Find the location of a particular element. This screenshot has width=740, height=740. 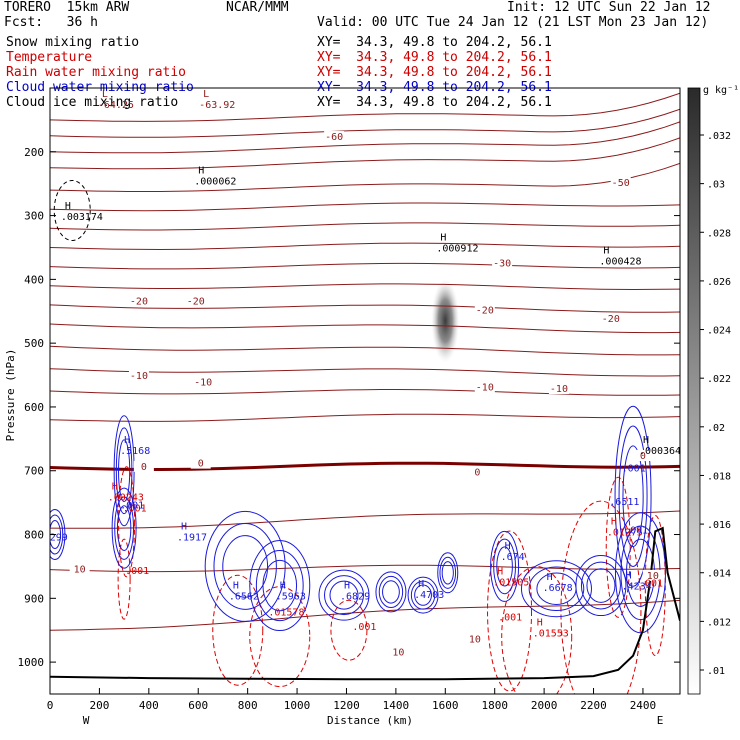

x-tick-label: 400 is located at coordinates (149, 705).